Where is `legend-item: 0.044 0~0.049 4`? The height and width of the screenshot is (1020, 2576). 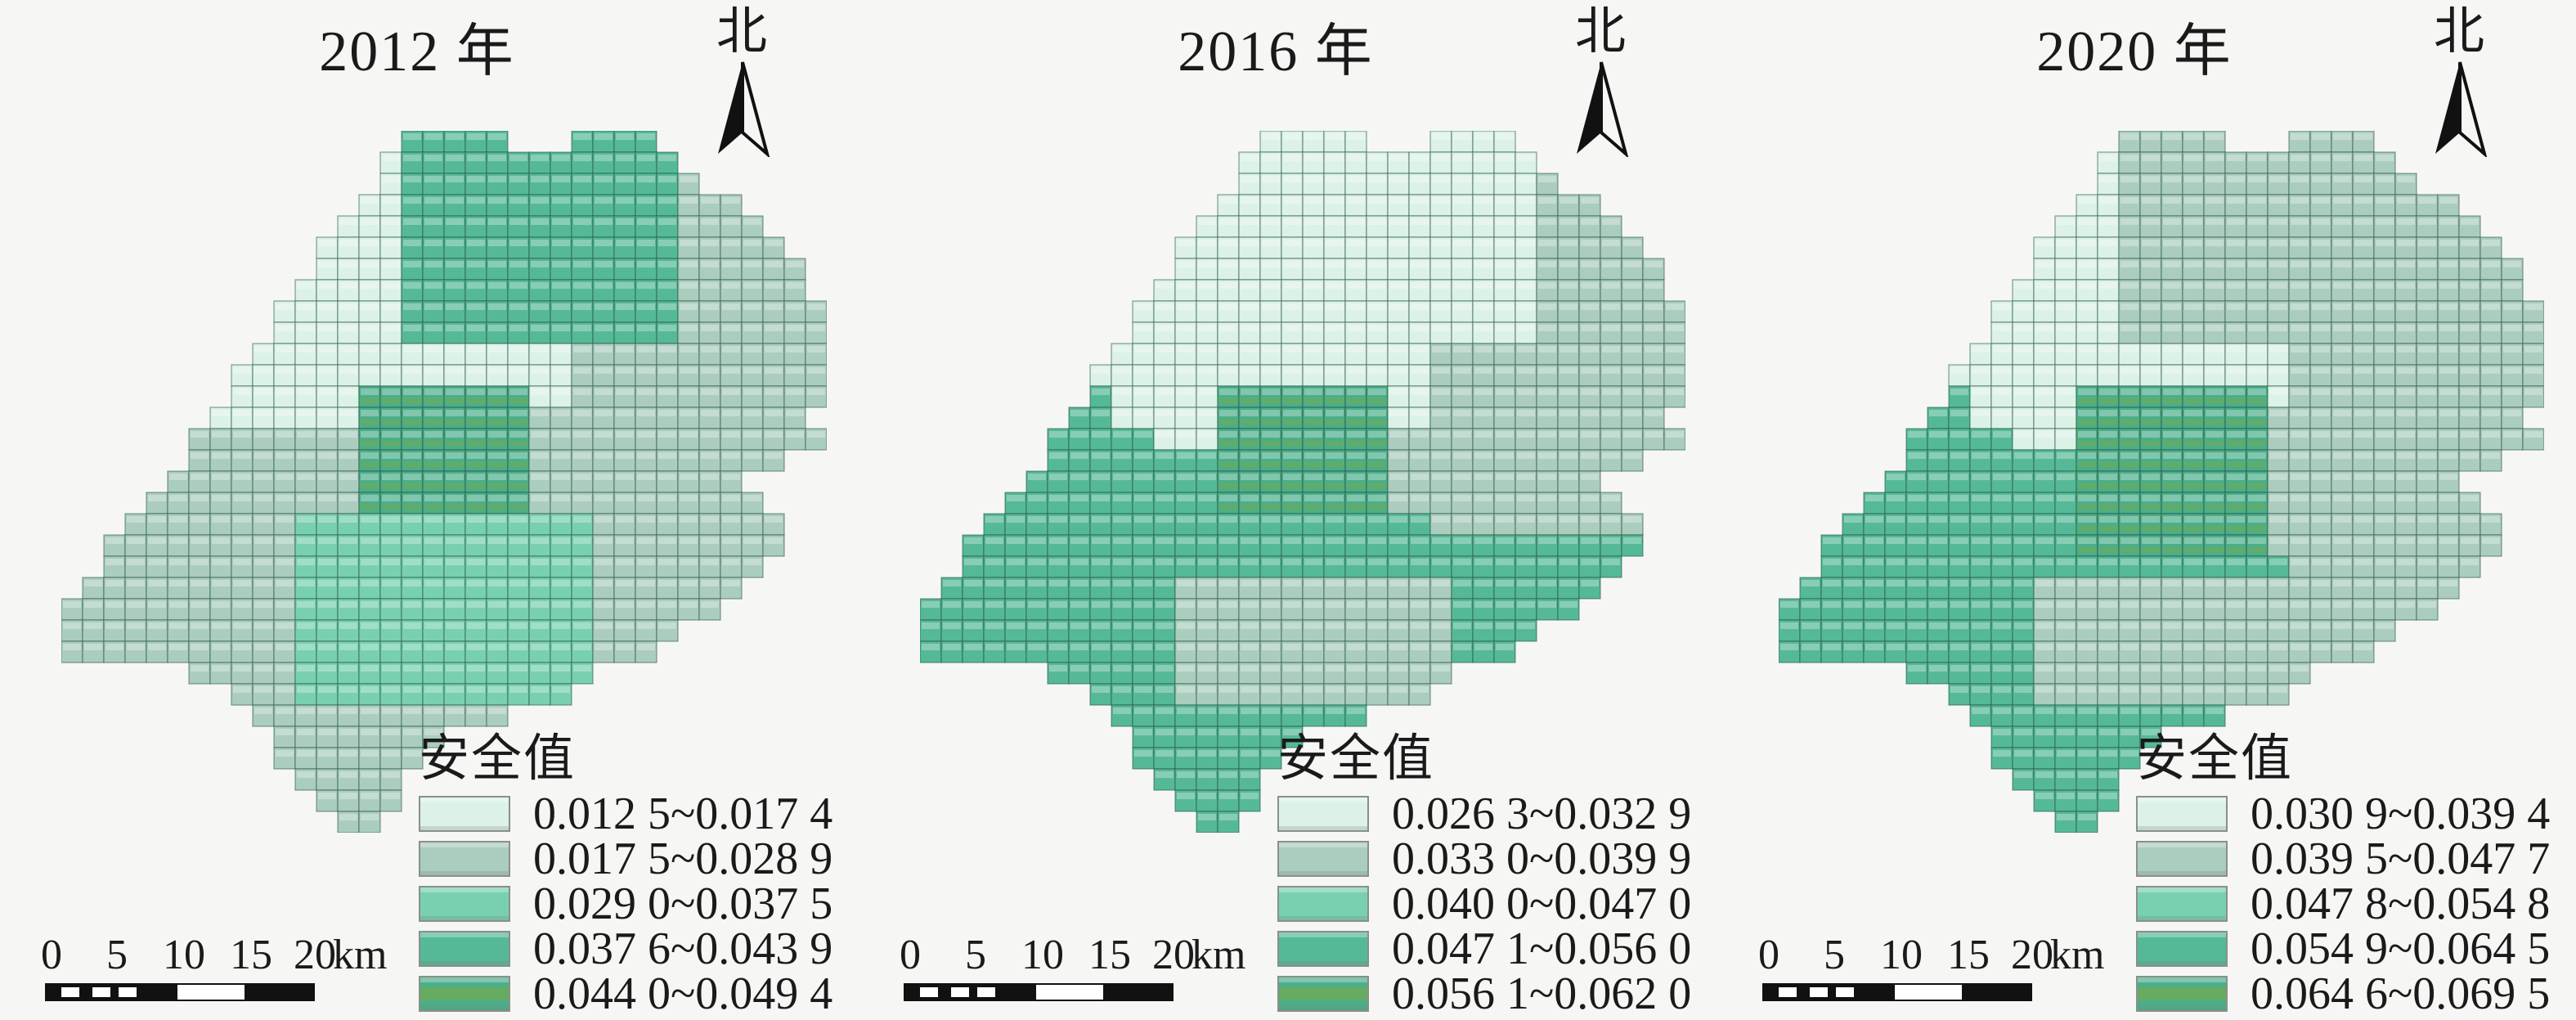
legend-item: 0.044 0~0.049 4 is located at coordinates (672, 994).